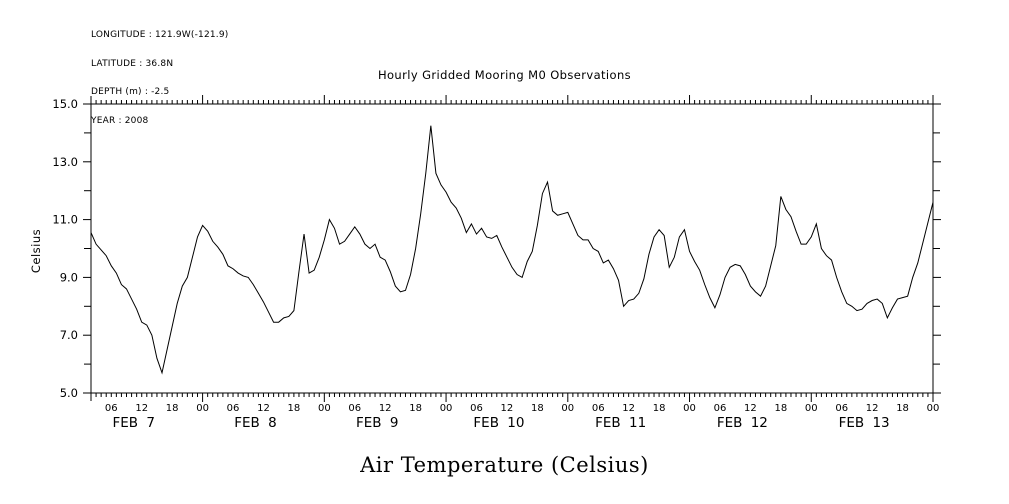 This screenshot has width=1009, height=504. Describe the element at coordinates (134, 423) in the screenshot. I see `x-day-label: FEB 7` at that location.